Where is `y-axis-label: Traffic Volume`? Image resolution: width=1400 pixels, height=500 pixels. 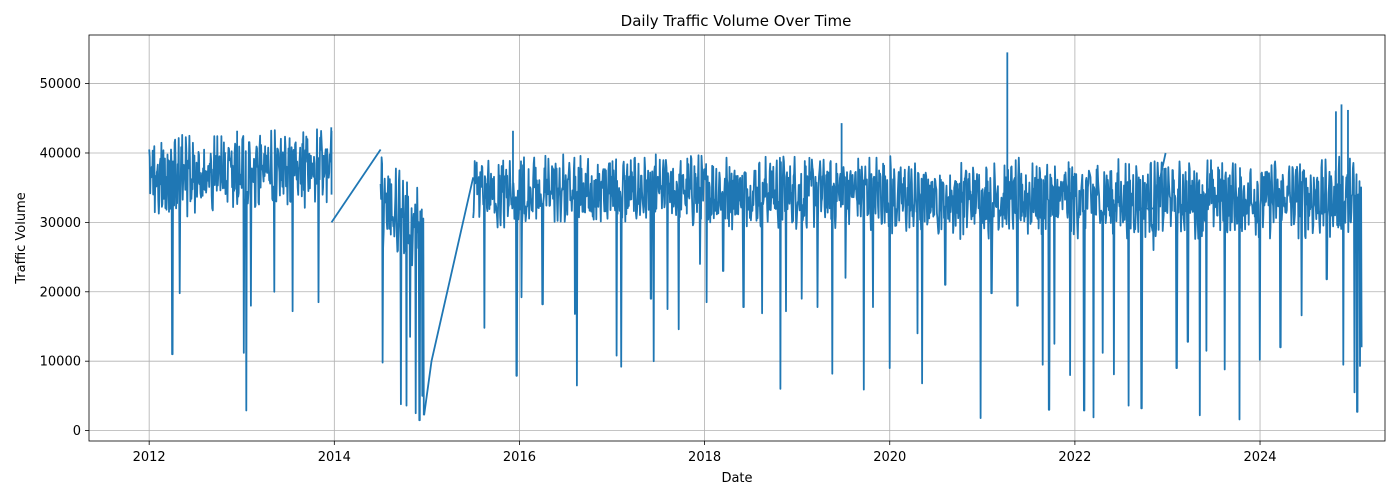 y-axis-label: Traffic Volume is located at coordinates (21, 238).